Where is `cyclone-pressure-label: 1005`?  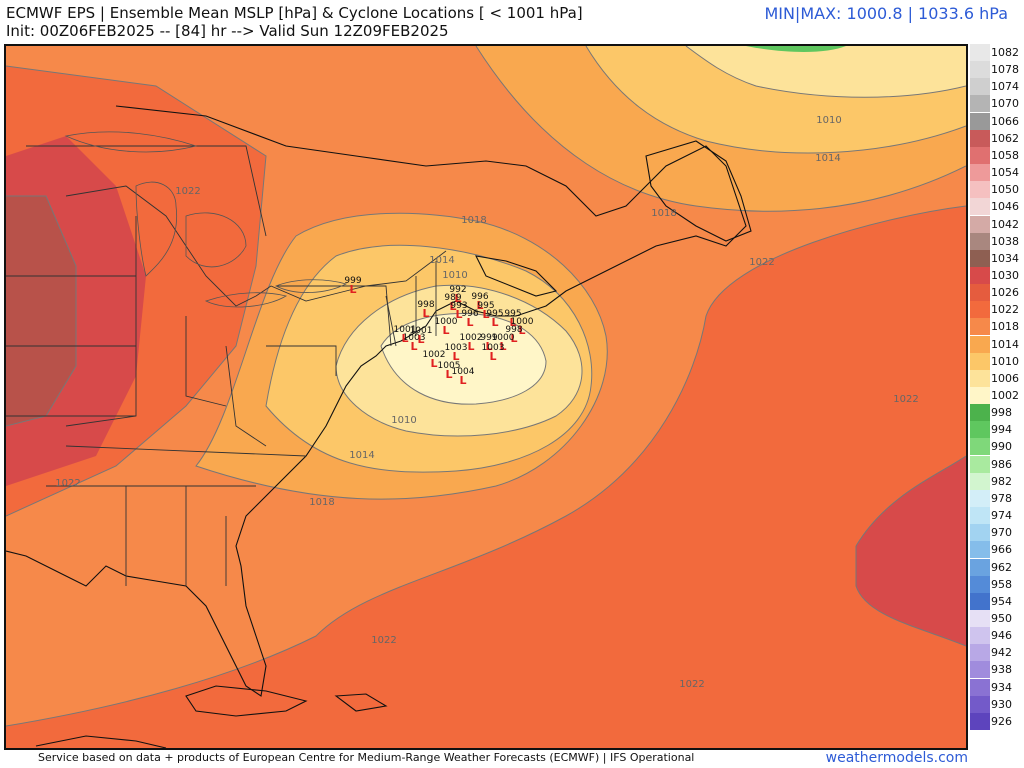 cyclone-pressure-label: 1005 is located at coordinates (449, 366).